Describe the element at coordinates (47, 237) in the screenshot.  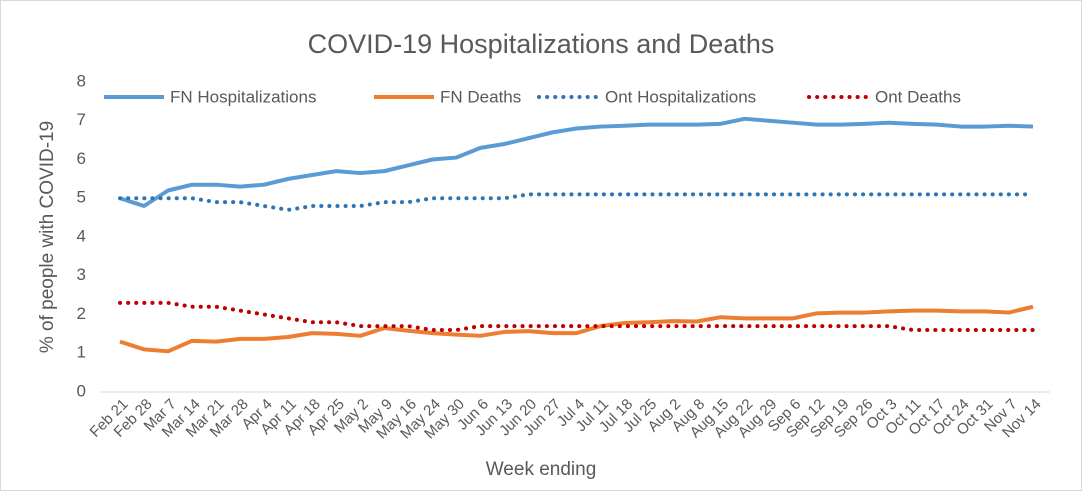
I see `y-axis-label: % of people with COVID-19` at that location.